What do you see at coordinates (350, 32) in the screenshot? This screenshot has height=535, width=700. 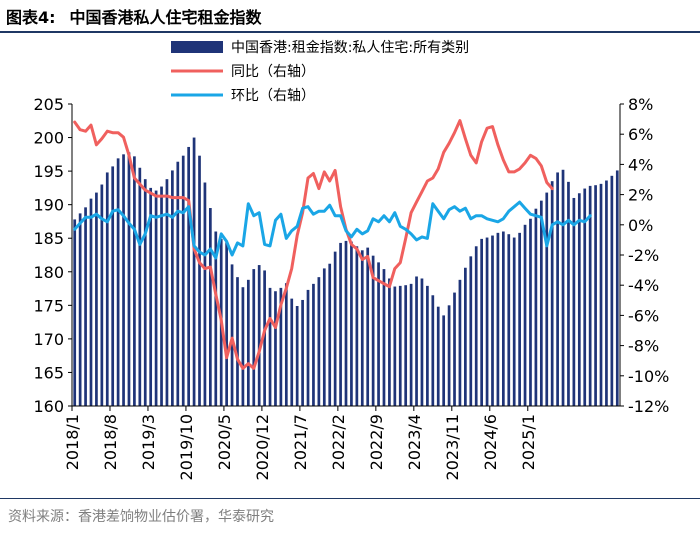 I see `title-rule` at bounding box center [350, 32].